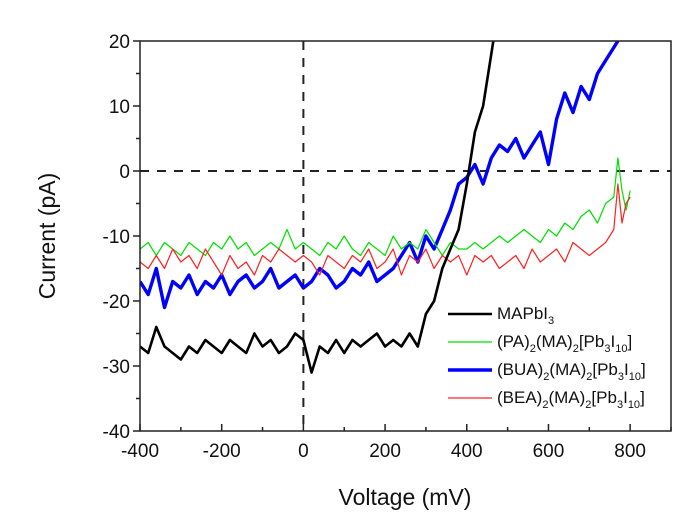 The width and height of the screenshot is (683, 518). What do you see at coordinates (564, 343) in the screenshot?
I see `legend-label: (PA)2​(MA)2​[Pb3​I10​]` at bounding box center [564, 343].